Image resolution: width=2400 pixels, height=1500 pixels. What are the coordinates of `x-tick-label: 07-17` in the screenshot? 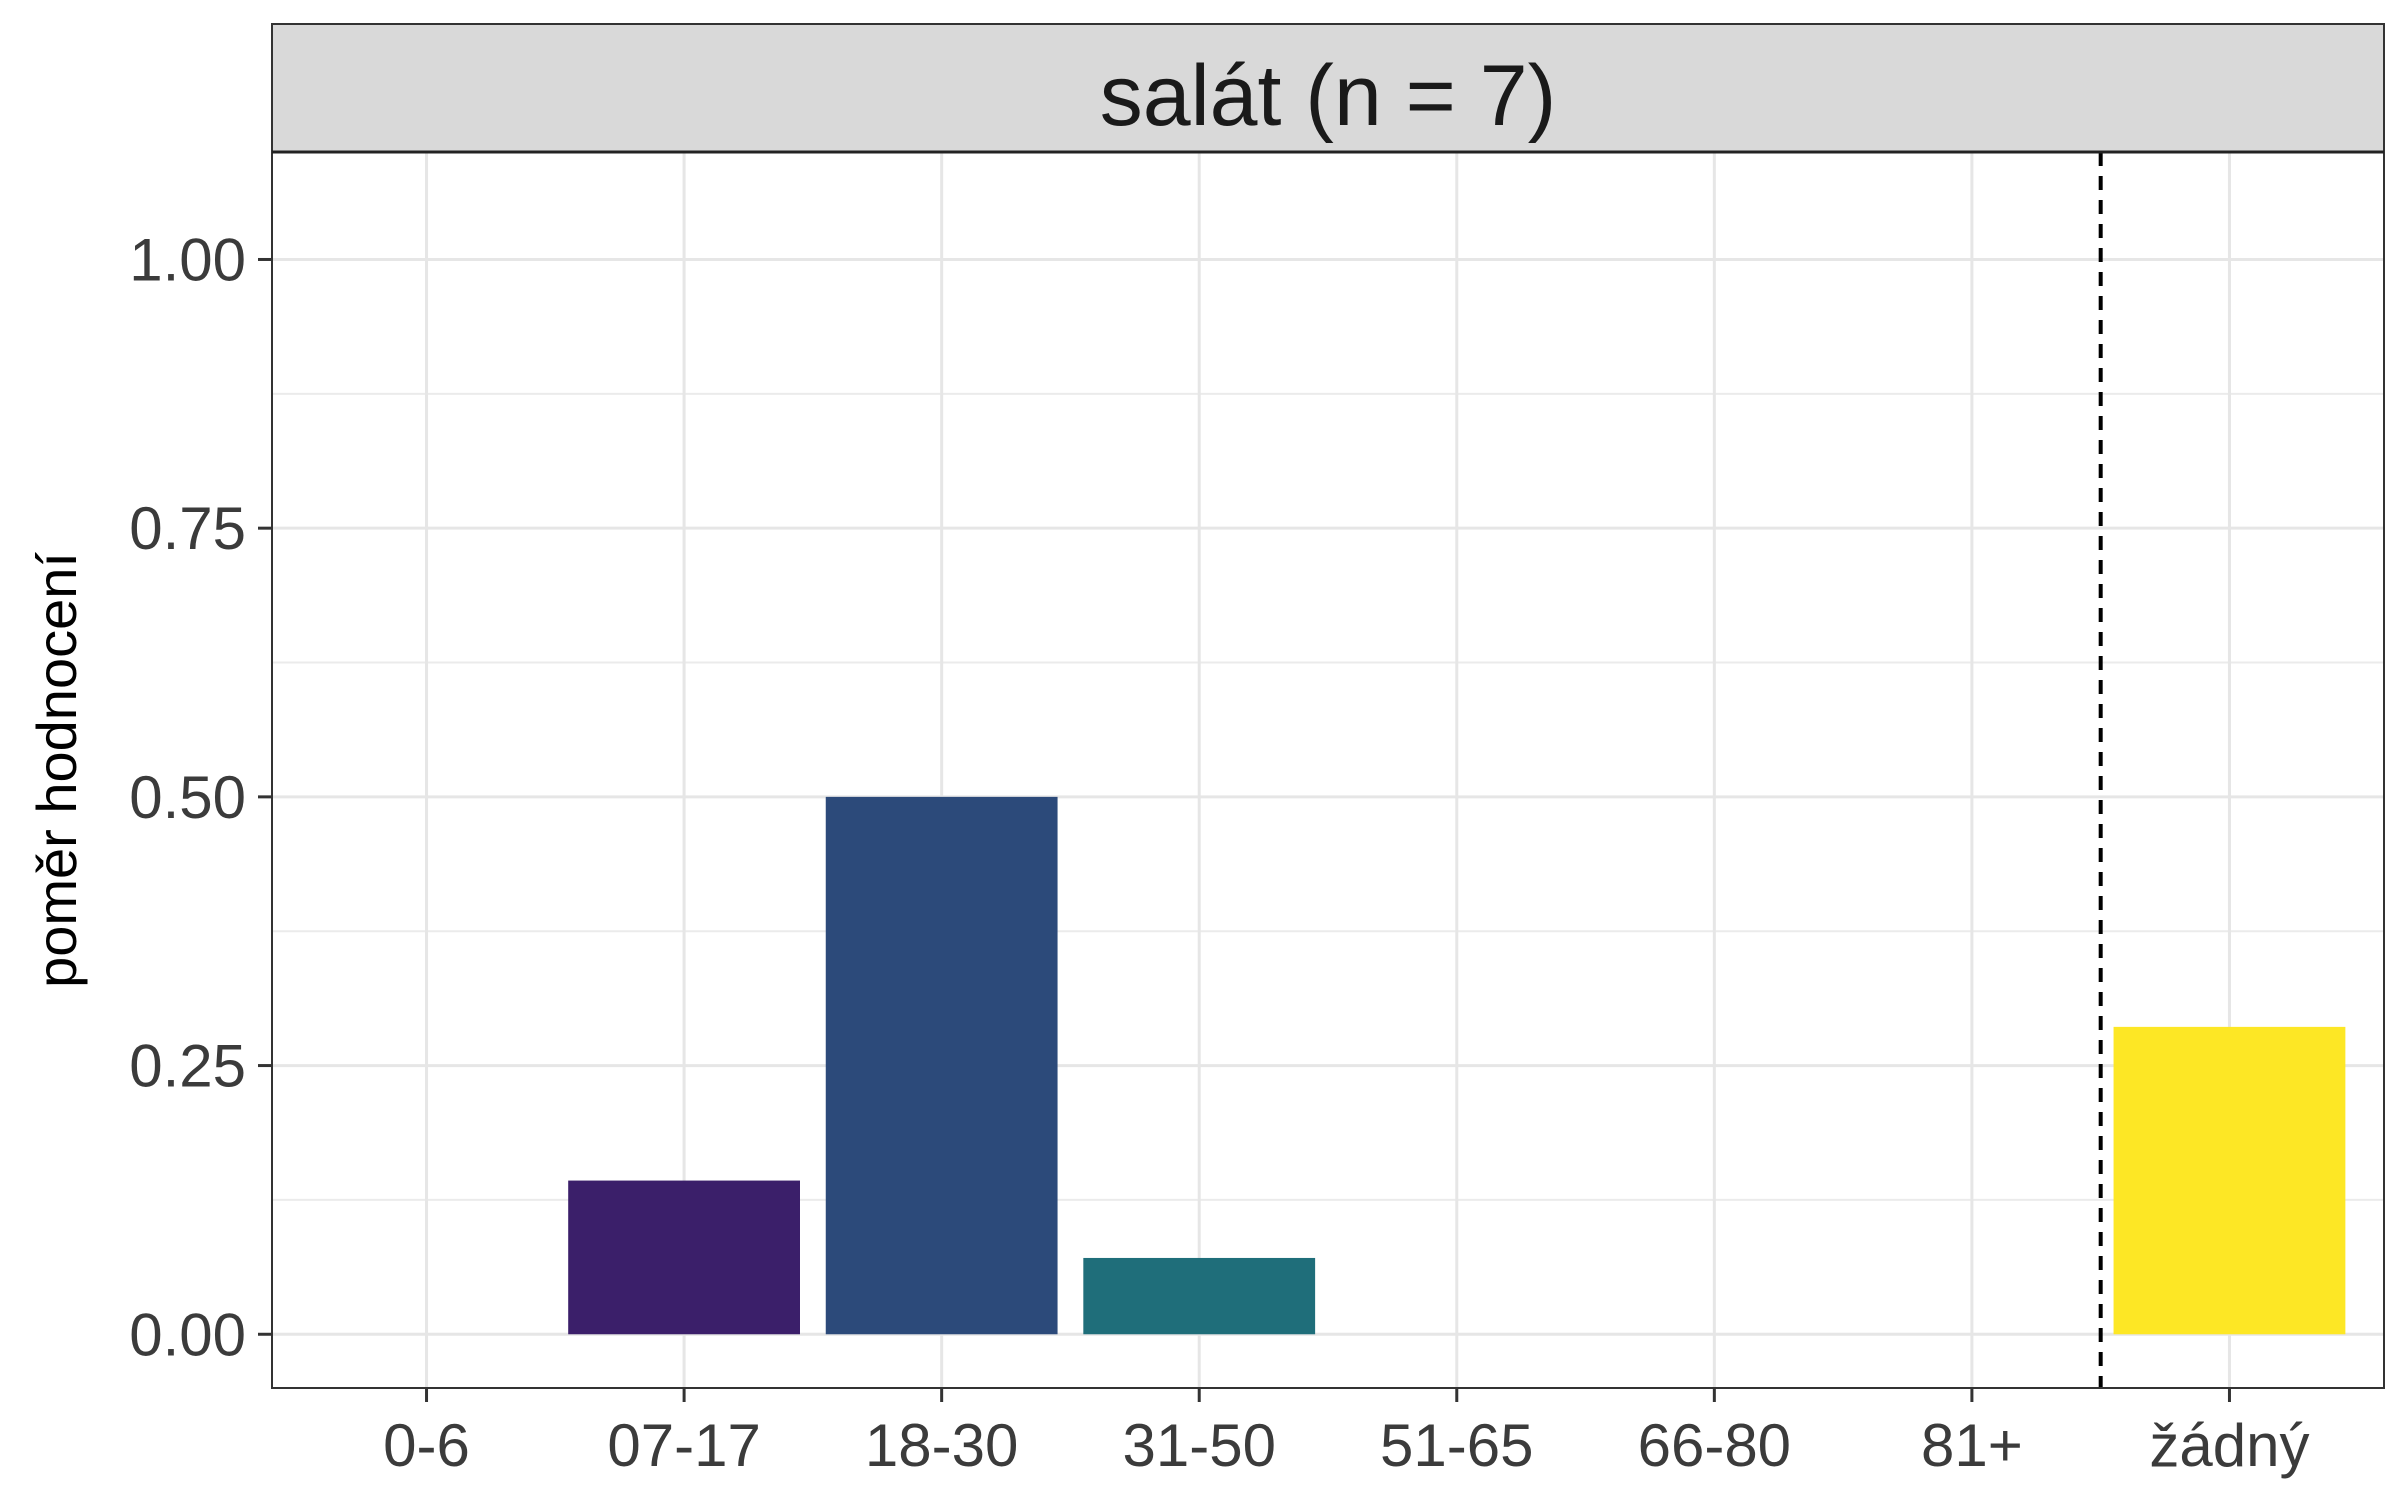 It's located at (683, 1445).